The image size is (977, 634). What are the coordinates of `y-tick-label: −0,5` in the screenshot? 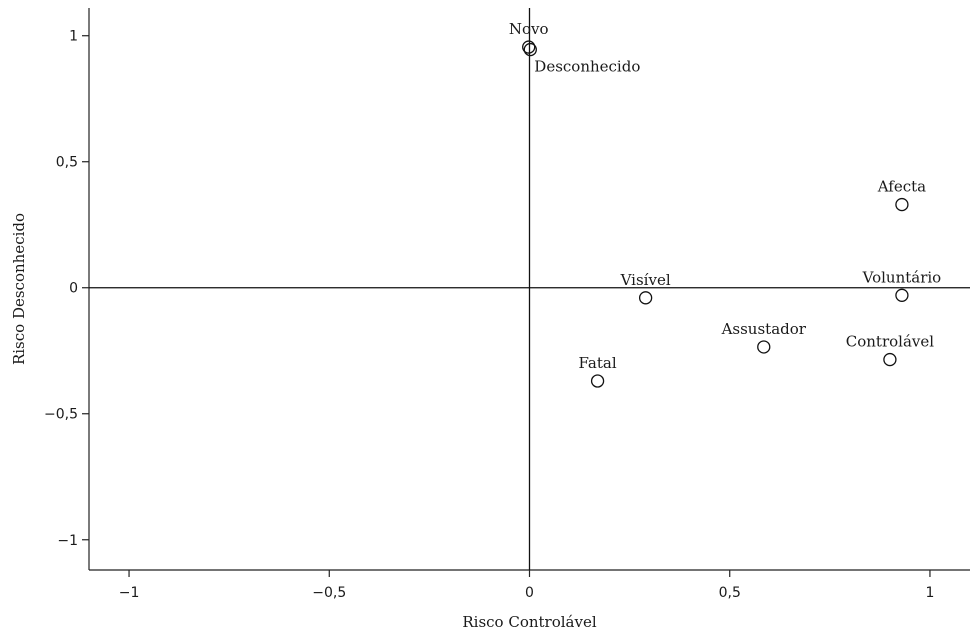 It's located at (61, 415).